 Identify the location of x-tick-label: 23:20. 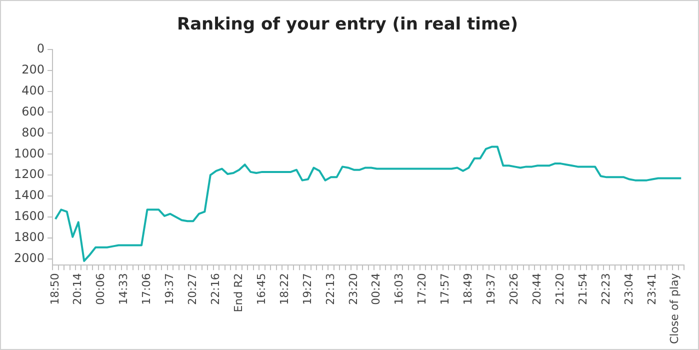
(353, 289).